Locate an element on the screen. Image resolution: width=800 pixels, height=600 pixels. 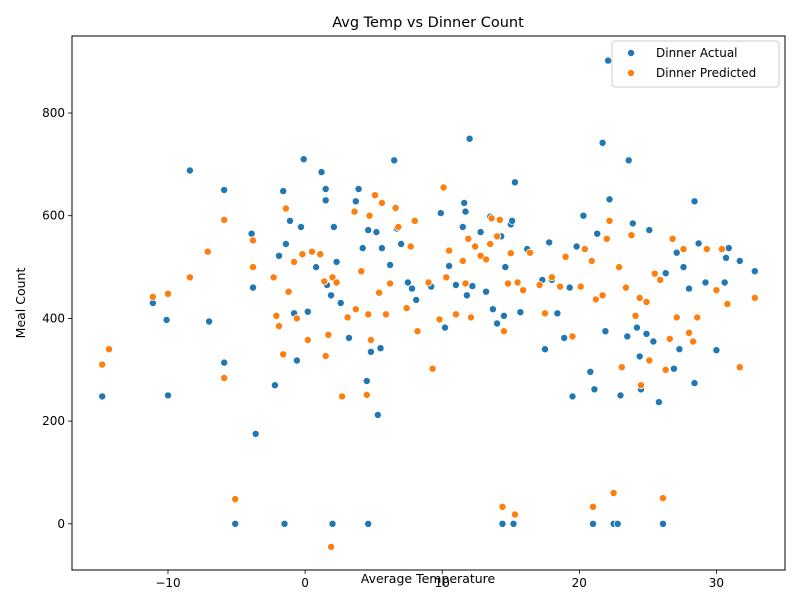
chart-title: Avg Temp vs Dinner Count is located at coordinates (428, 23).